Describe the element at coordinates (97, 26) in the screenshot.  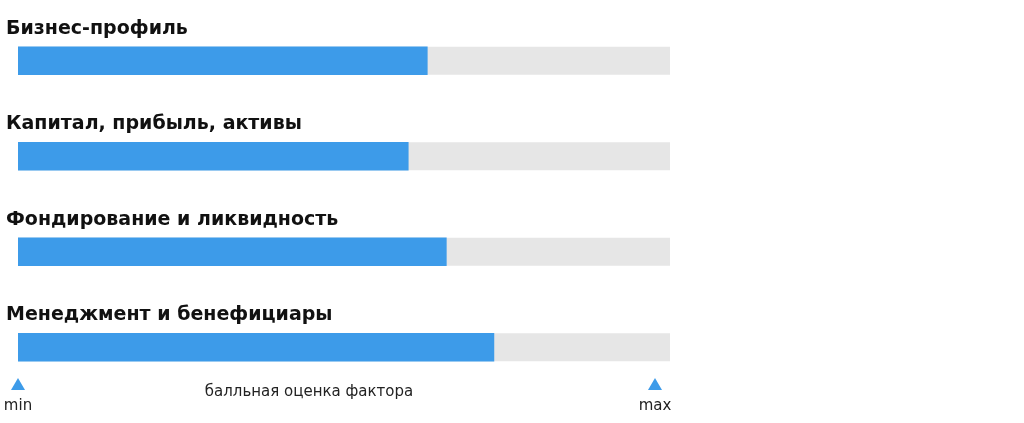
I see `y-tick-label: Бизнес-профиль` at that location.